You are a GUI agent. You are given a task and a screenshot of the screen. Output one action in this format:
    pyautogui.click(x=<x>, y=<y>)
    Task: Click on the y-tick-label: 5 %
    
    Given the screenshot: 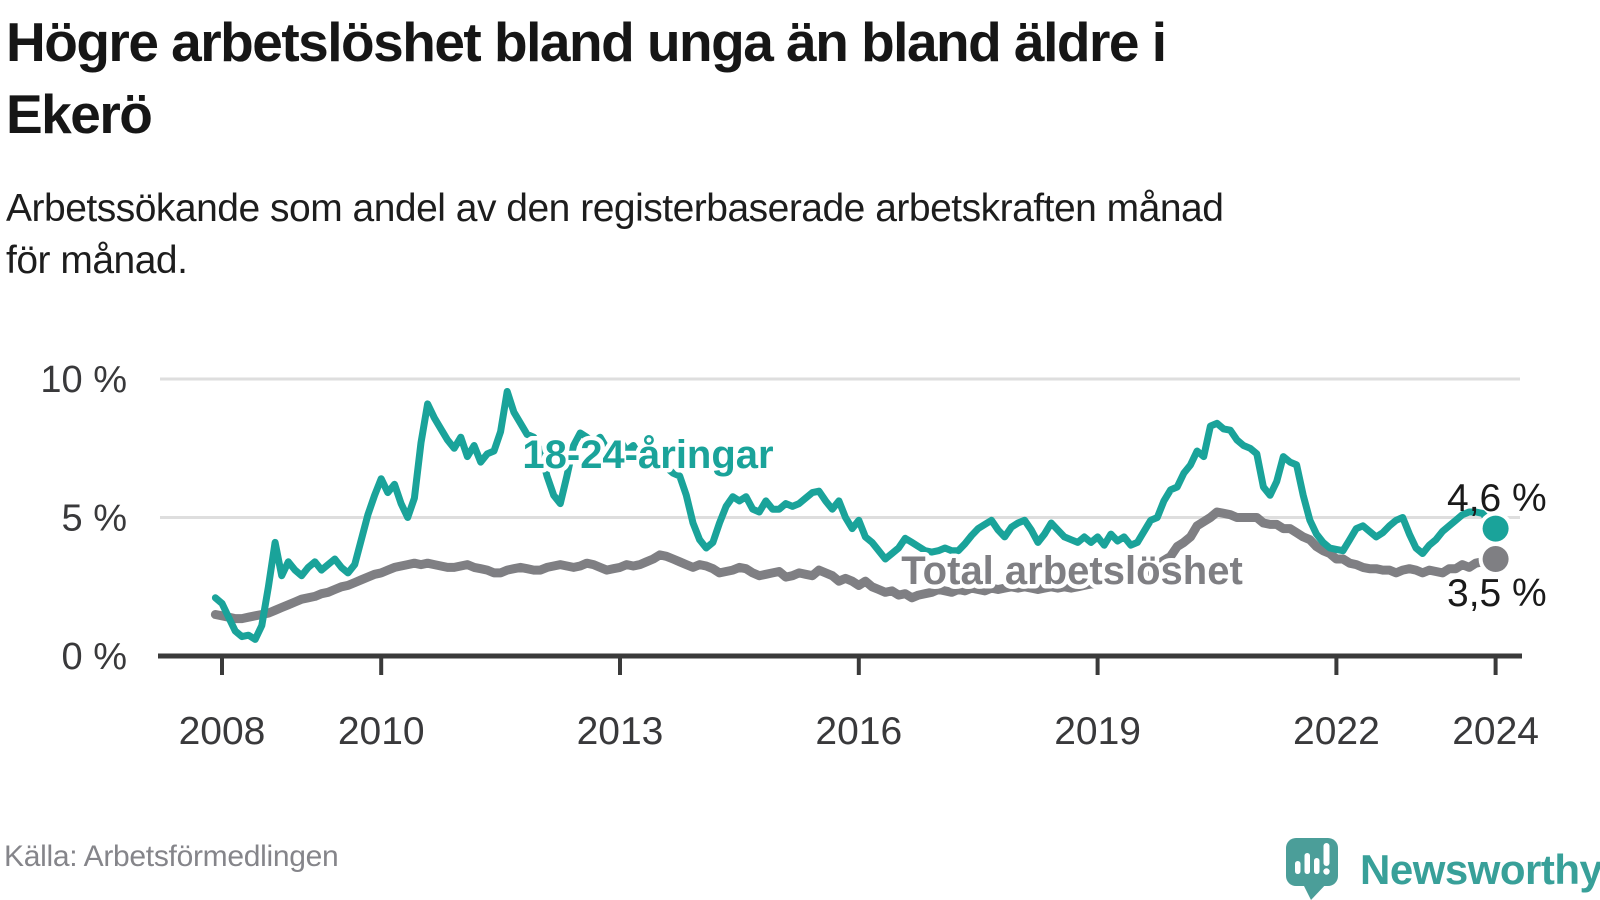 What is the action you would take?
    pyautogui.click(x=94, y=519)
    